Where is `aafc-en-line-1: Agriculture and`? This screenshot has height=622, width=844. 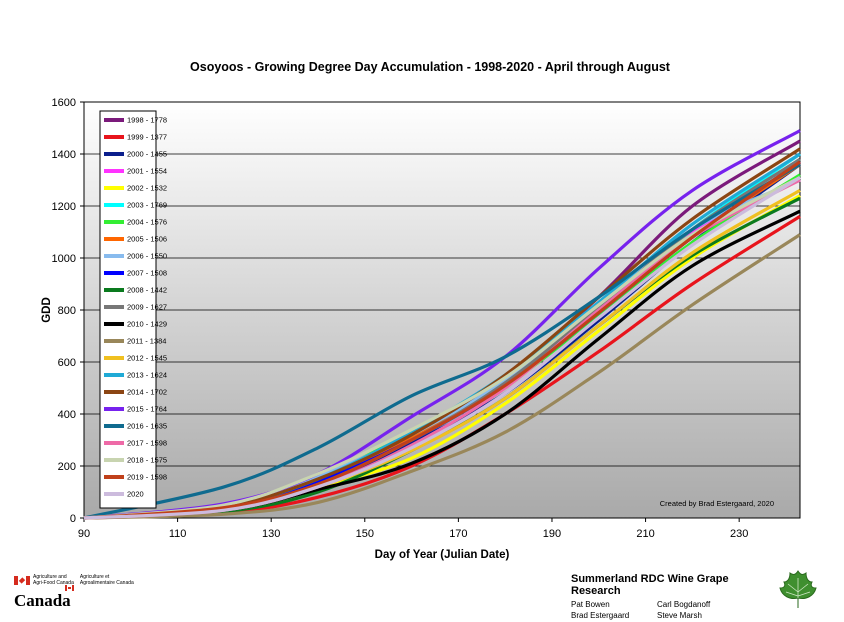
aafc-en-line-1: Agriculture and is located at coordinates (50, 577).